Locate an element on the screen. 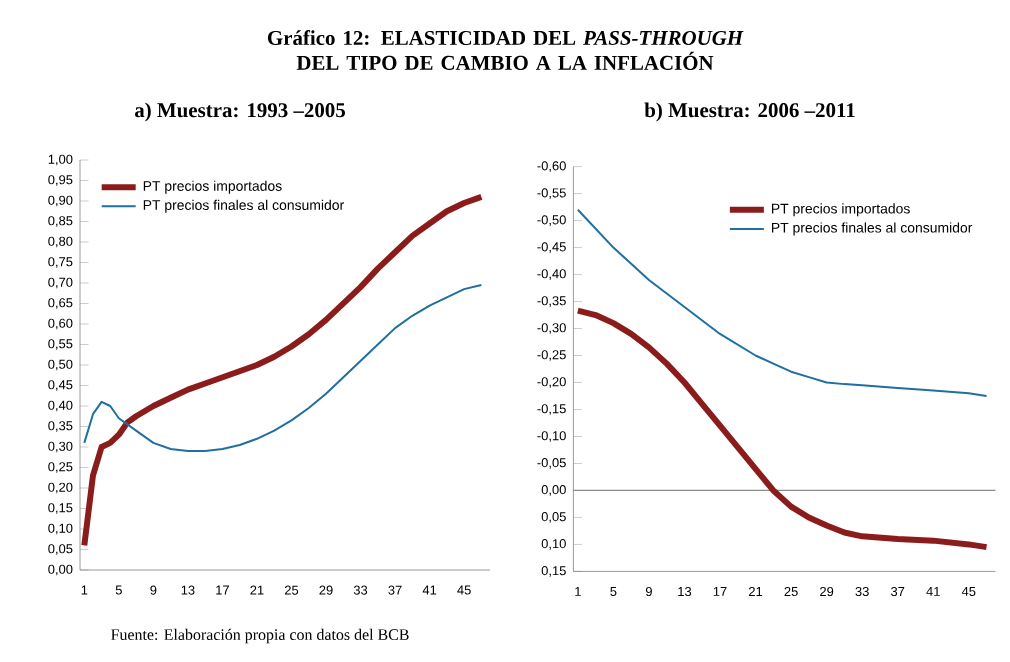 This screenshot has width=1010, height=662. chart-subtitle: b) Muestra: 2006 –2011 is located at coordinates (749, 112).